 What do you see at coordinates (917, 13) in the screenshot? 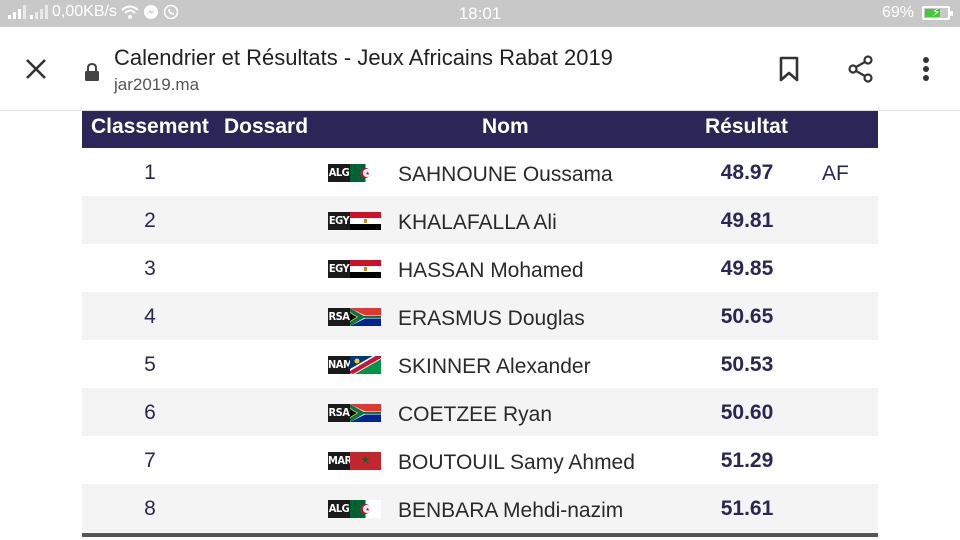
I see `status-right: 69% ⚡` at bounding box center [917, 13].